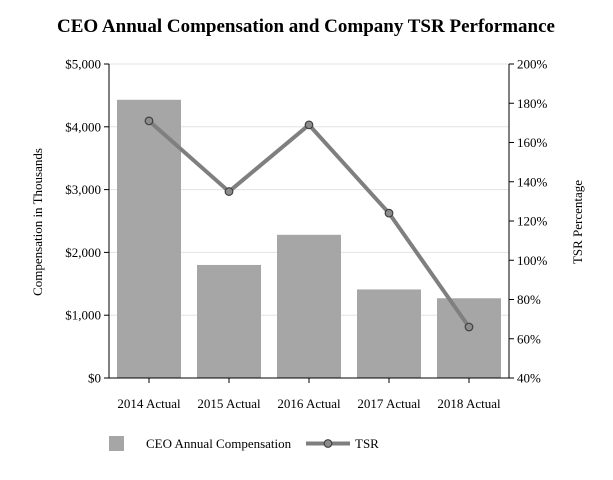  Describe the element at coordinates (532, 64) in the screenshot. I see `y-right-tick-label-8: 200%` at that location.